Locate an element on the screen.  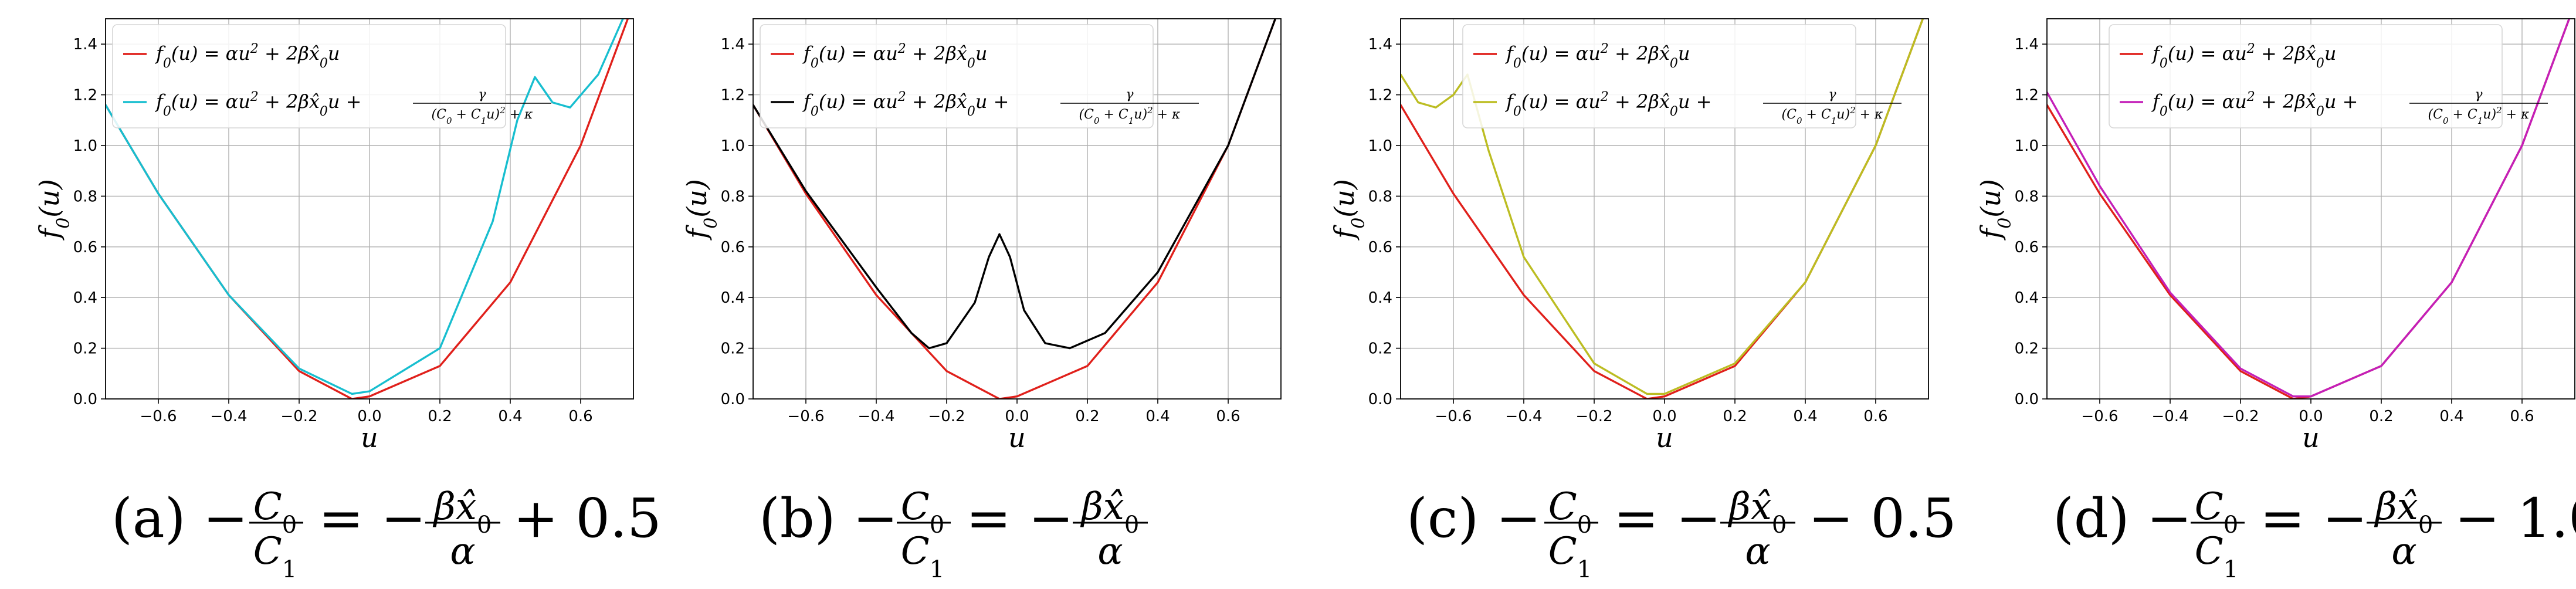
caption-offset: + 0.5 is located at coordinates (588, 518).